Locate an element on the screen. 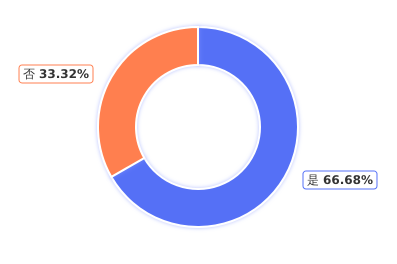 The height and width of the screenshot is (264, 397). data-label: 66.68% is located at coordinates (348, 180).